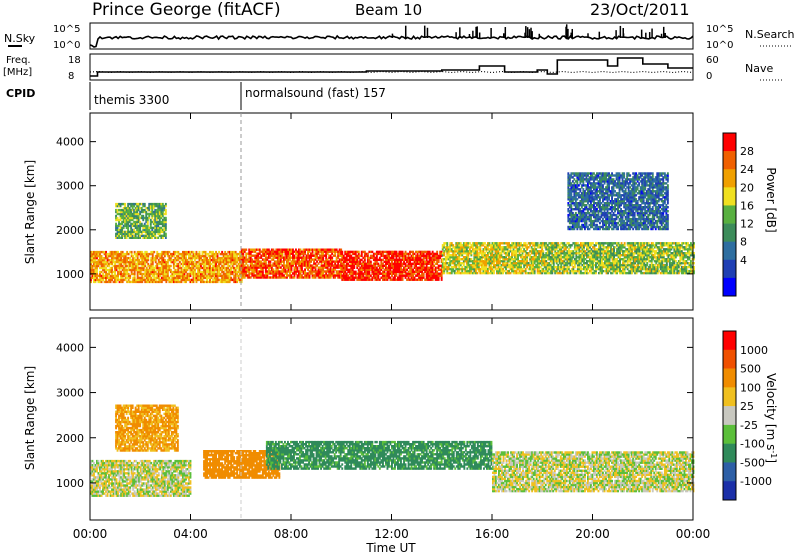  What do you see at coordinates (719, 45) in the screenshot?
I see `nsearch-tick-bottom: 10^0` at bounding box center [719, 45].